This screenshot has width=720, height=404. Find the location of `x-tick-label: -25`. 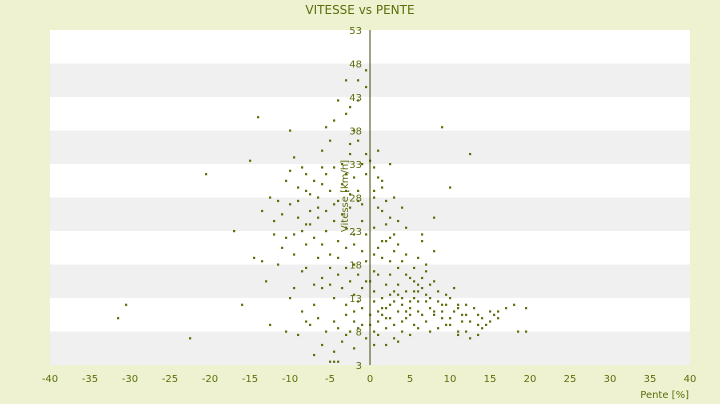

x-tick-label: -25 is located at coordinates (170, 379).